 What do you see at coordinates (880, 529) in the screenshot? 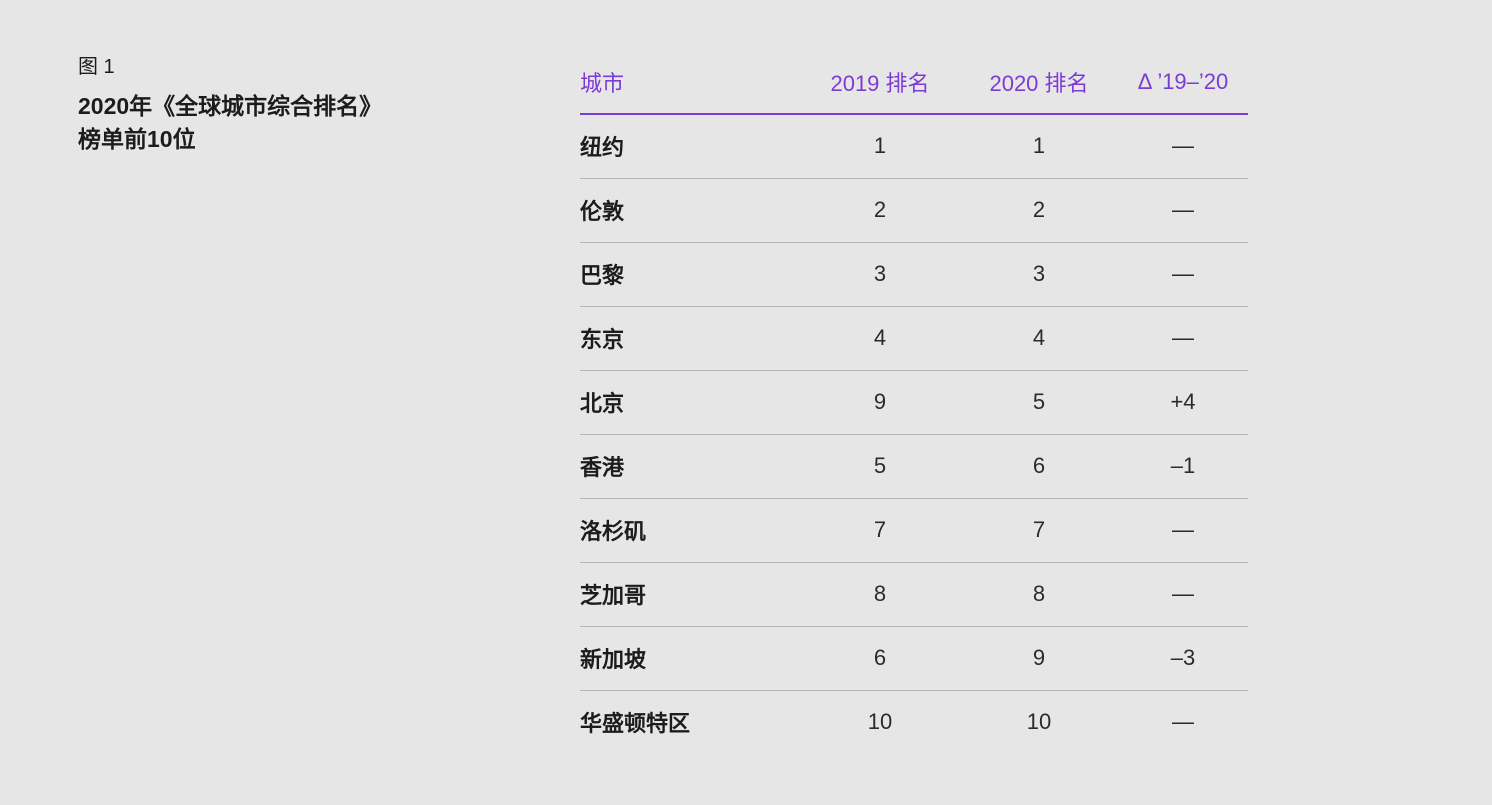
I see `cell-rank-2019: 7` at bounding box center [880, 529].